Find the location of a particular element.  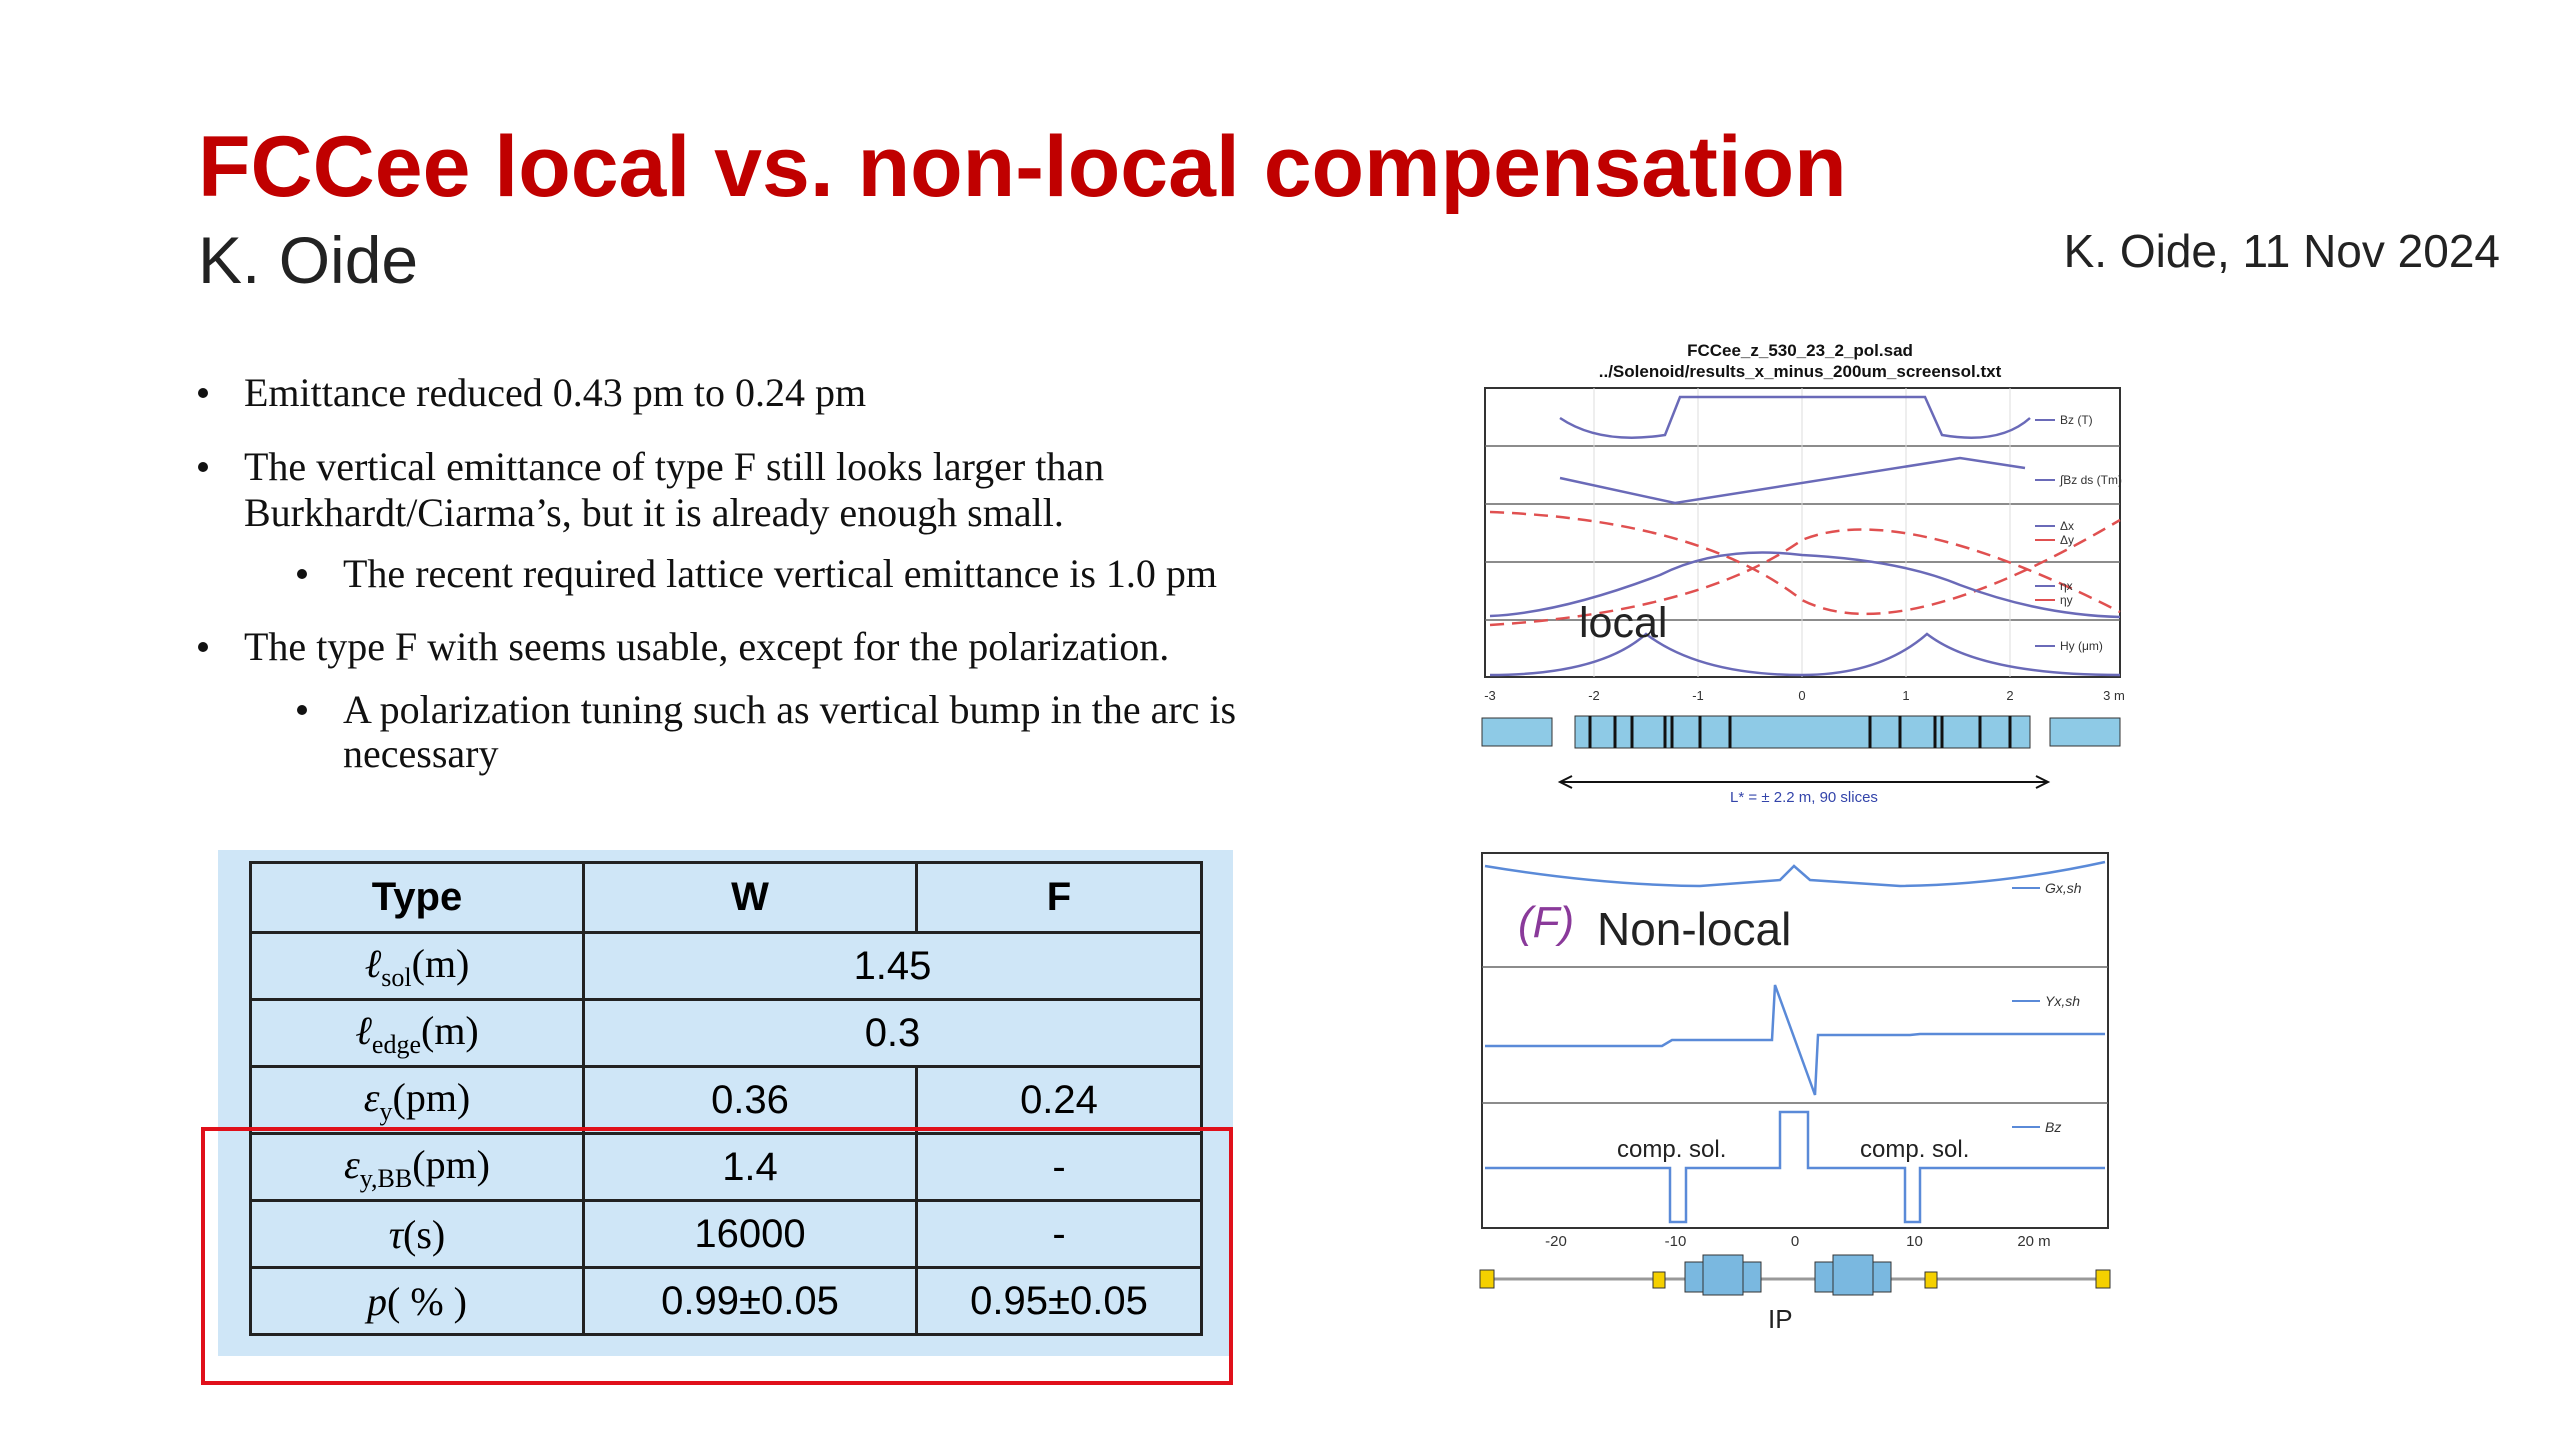

unit: (s) is located at coordinates (424, 1234).